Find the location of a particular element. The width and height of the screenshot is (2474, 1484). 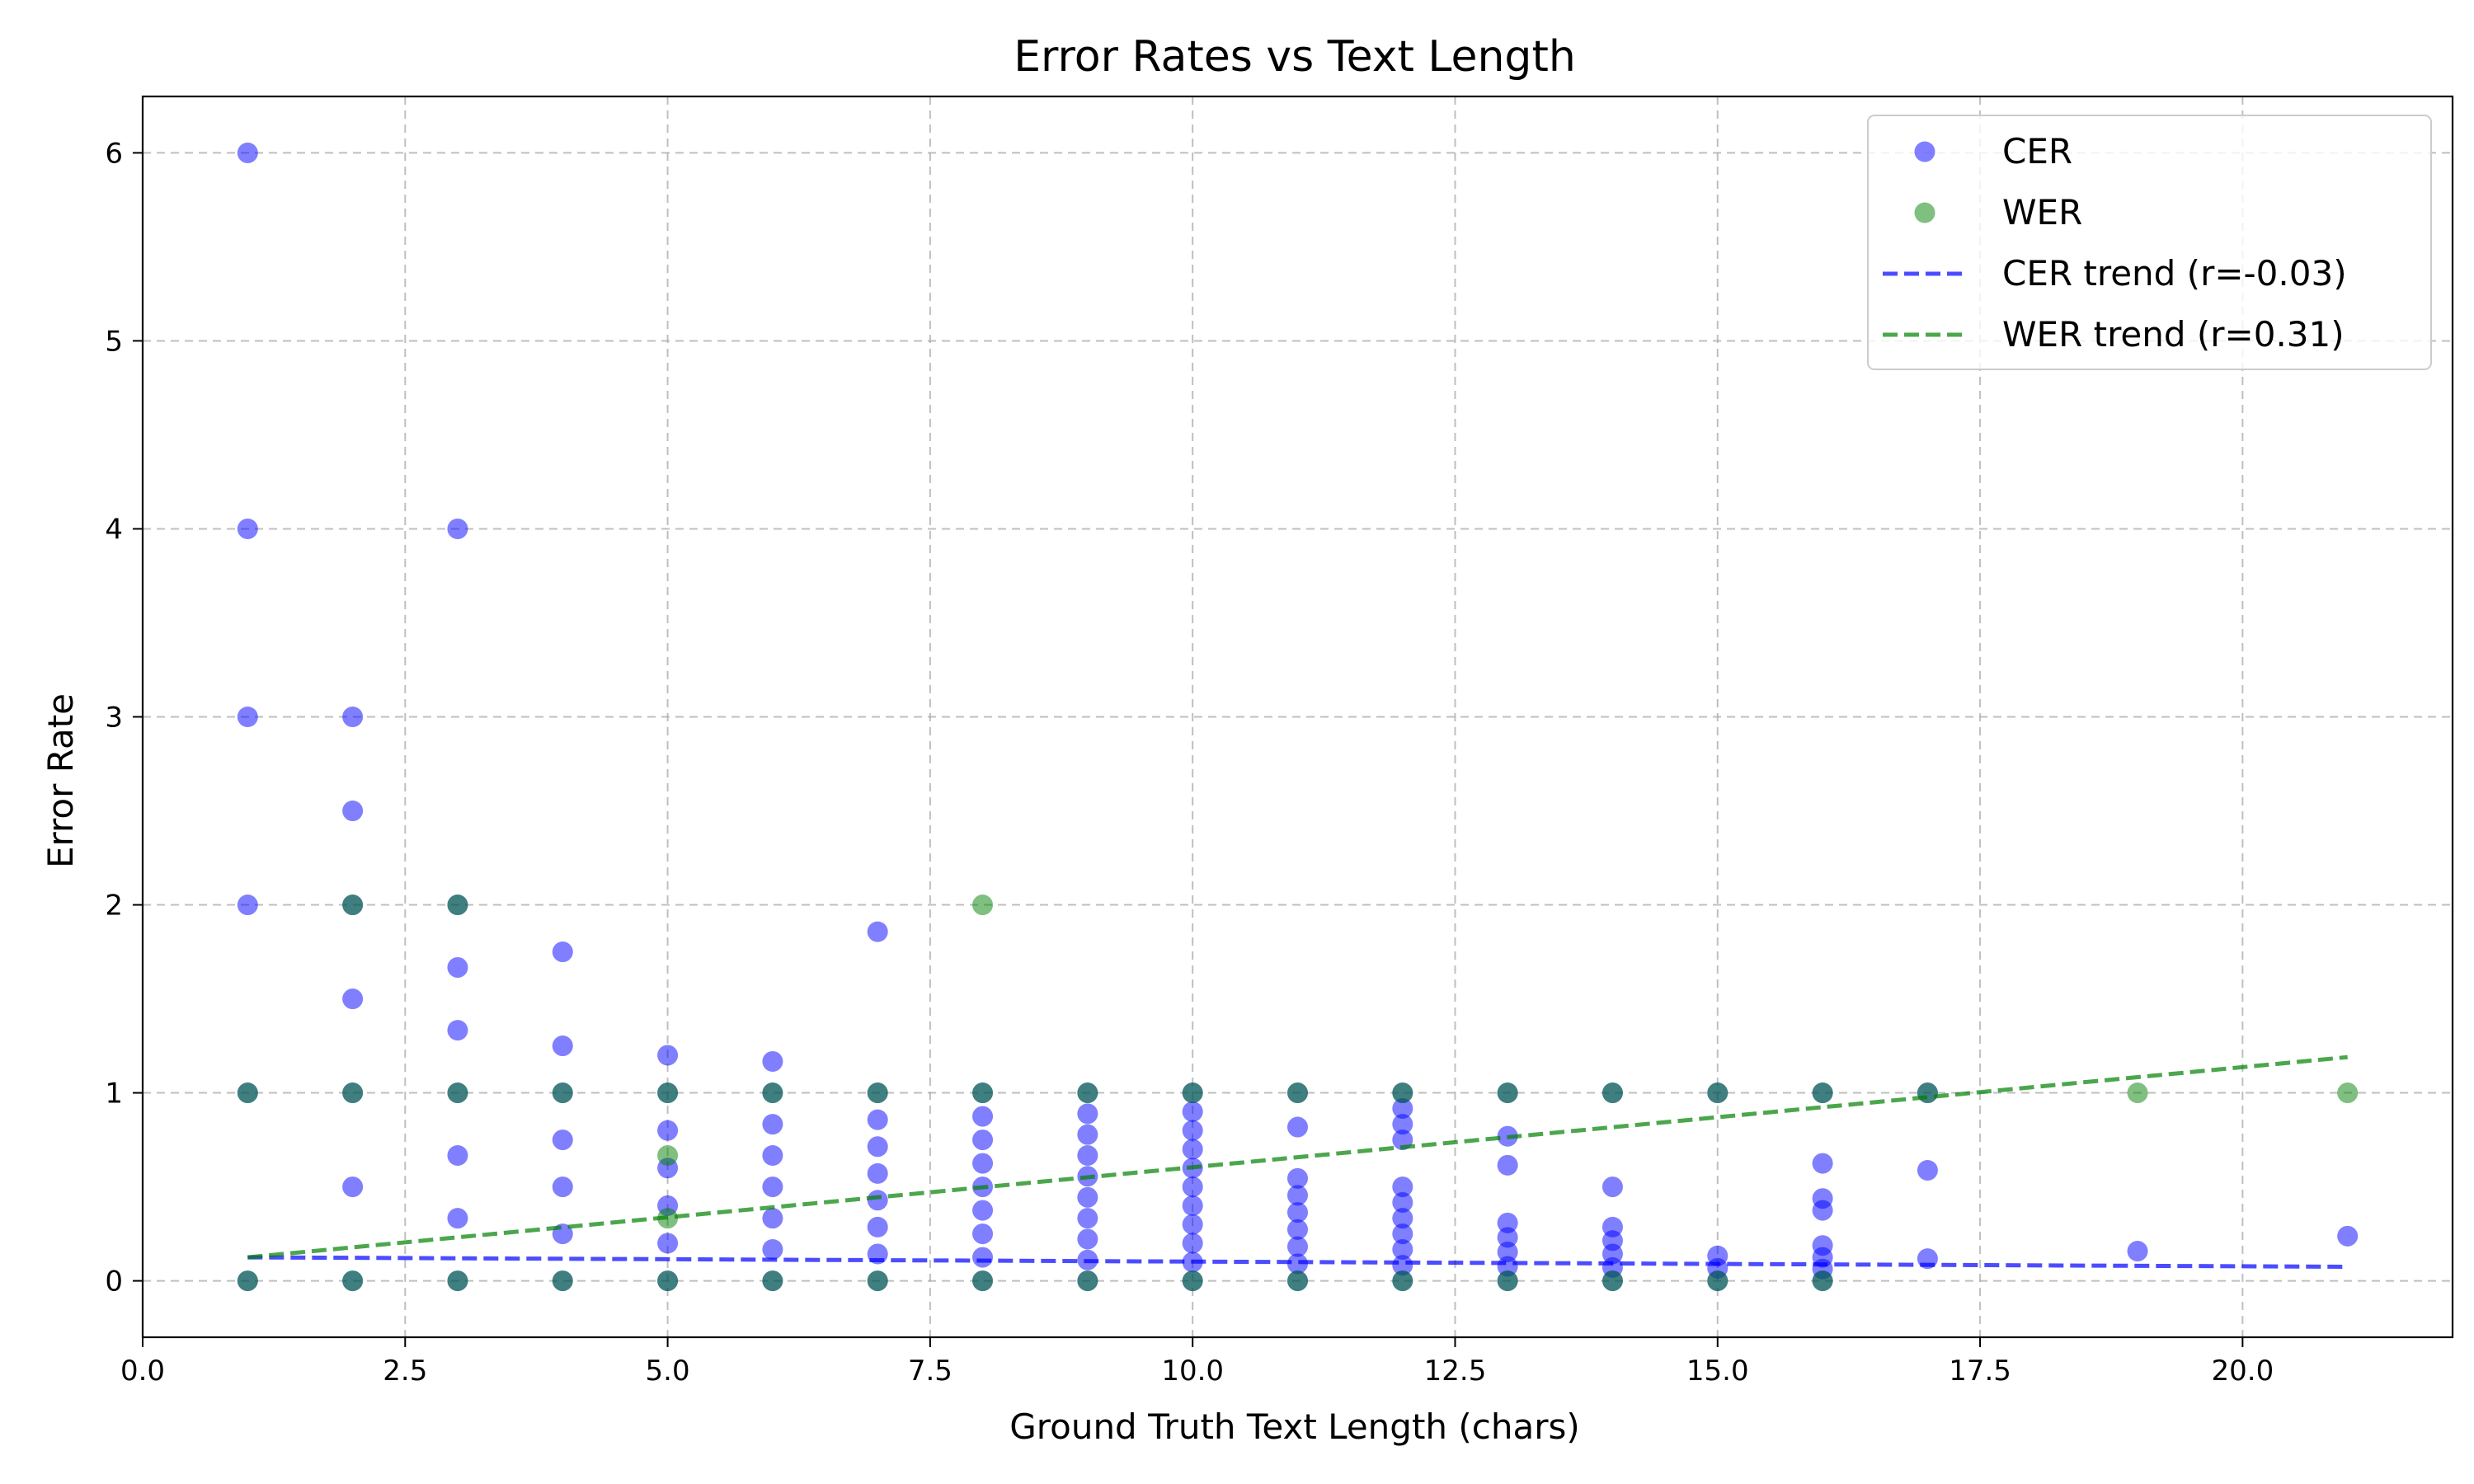

y-tick-label-5: 5 is located at coordinates (114, 341).